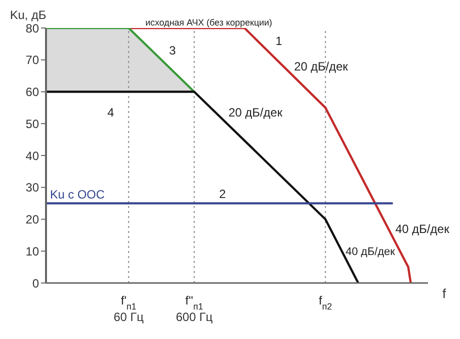 The height and width of the screenshot is (339, 460). What do you see at coordinates (33, 92) in the screenshot?
I see `y-tick-label: 60` at bounding box center [33, 92].